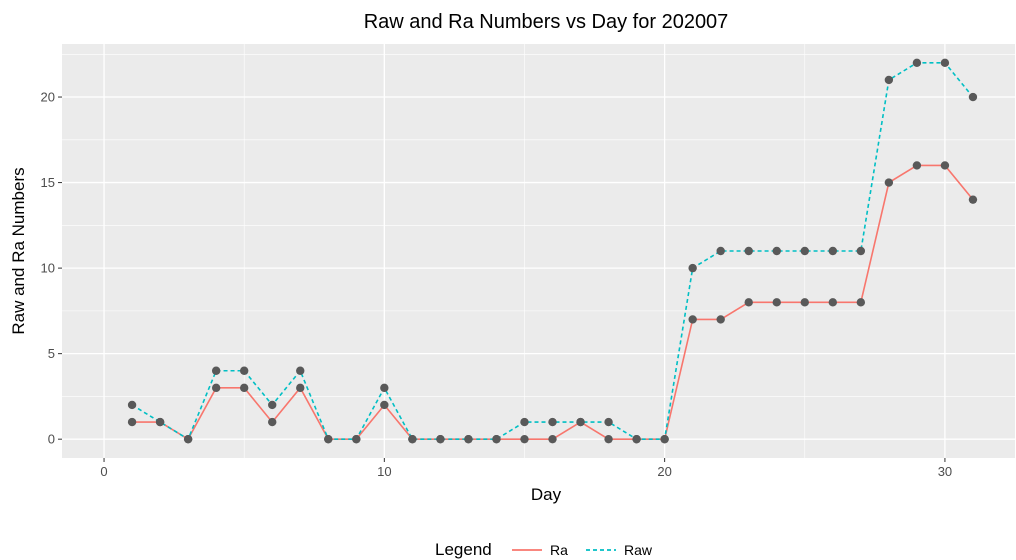 The image size is (1016, 560). I want to click on legend: Legend Ra Raw, so click(544, 549).